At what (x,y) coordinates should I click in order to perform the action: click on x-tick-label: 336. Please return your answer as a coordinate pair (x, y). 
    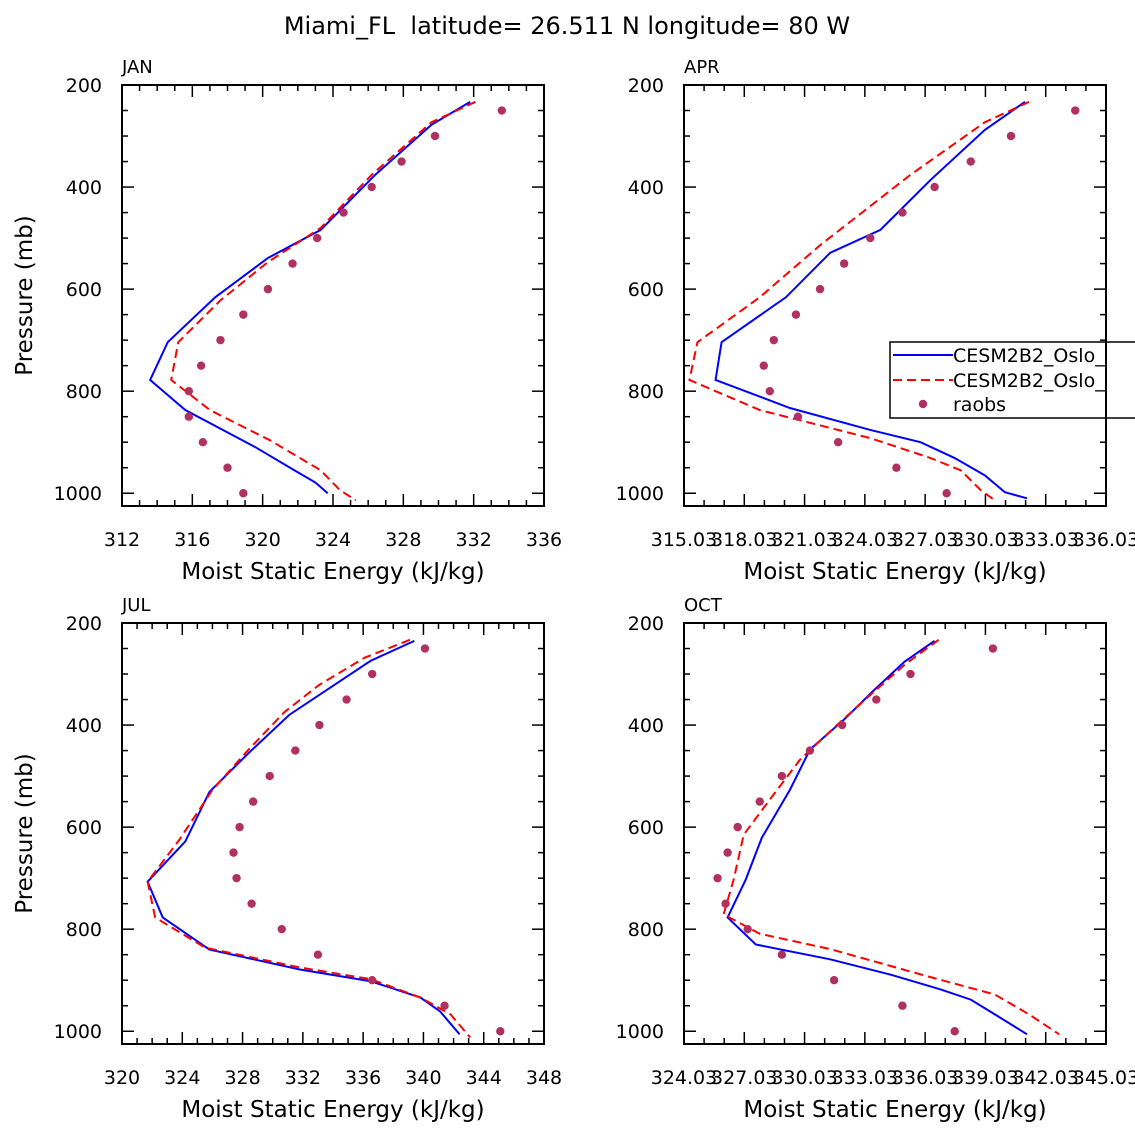
    Looking at the image, I should click on (363, 1078).